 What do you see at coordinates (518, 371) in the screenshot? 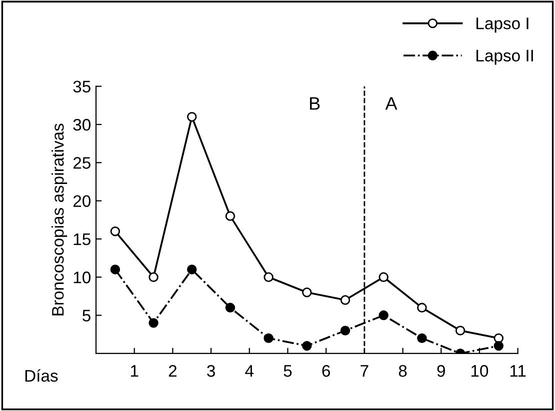
I see `x-tick-label: 11` at bounding box center [518, 371].